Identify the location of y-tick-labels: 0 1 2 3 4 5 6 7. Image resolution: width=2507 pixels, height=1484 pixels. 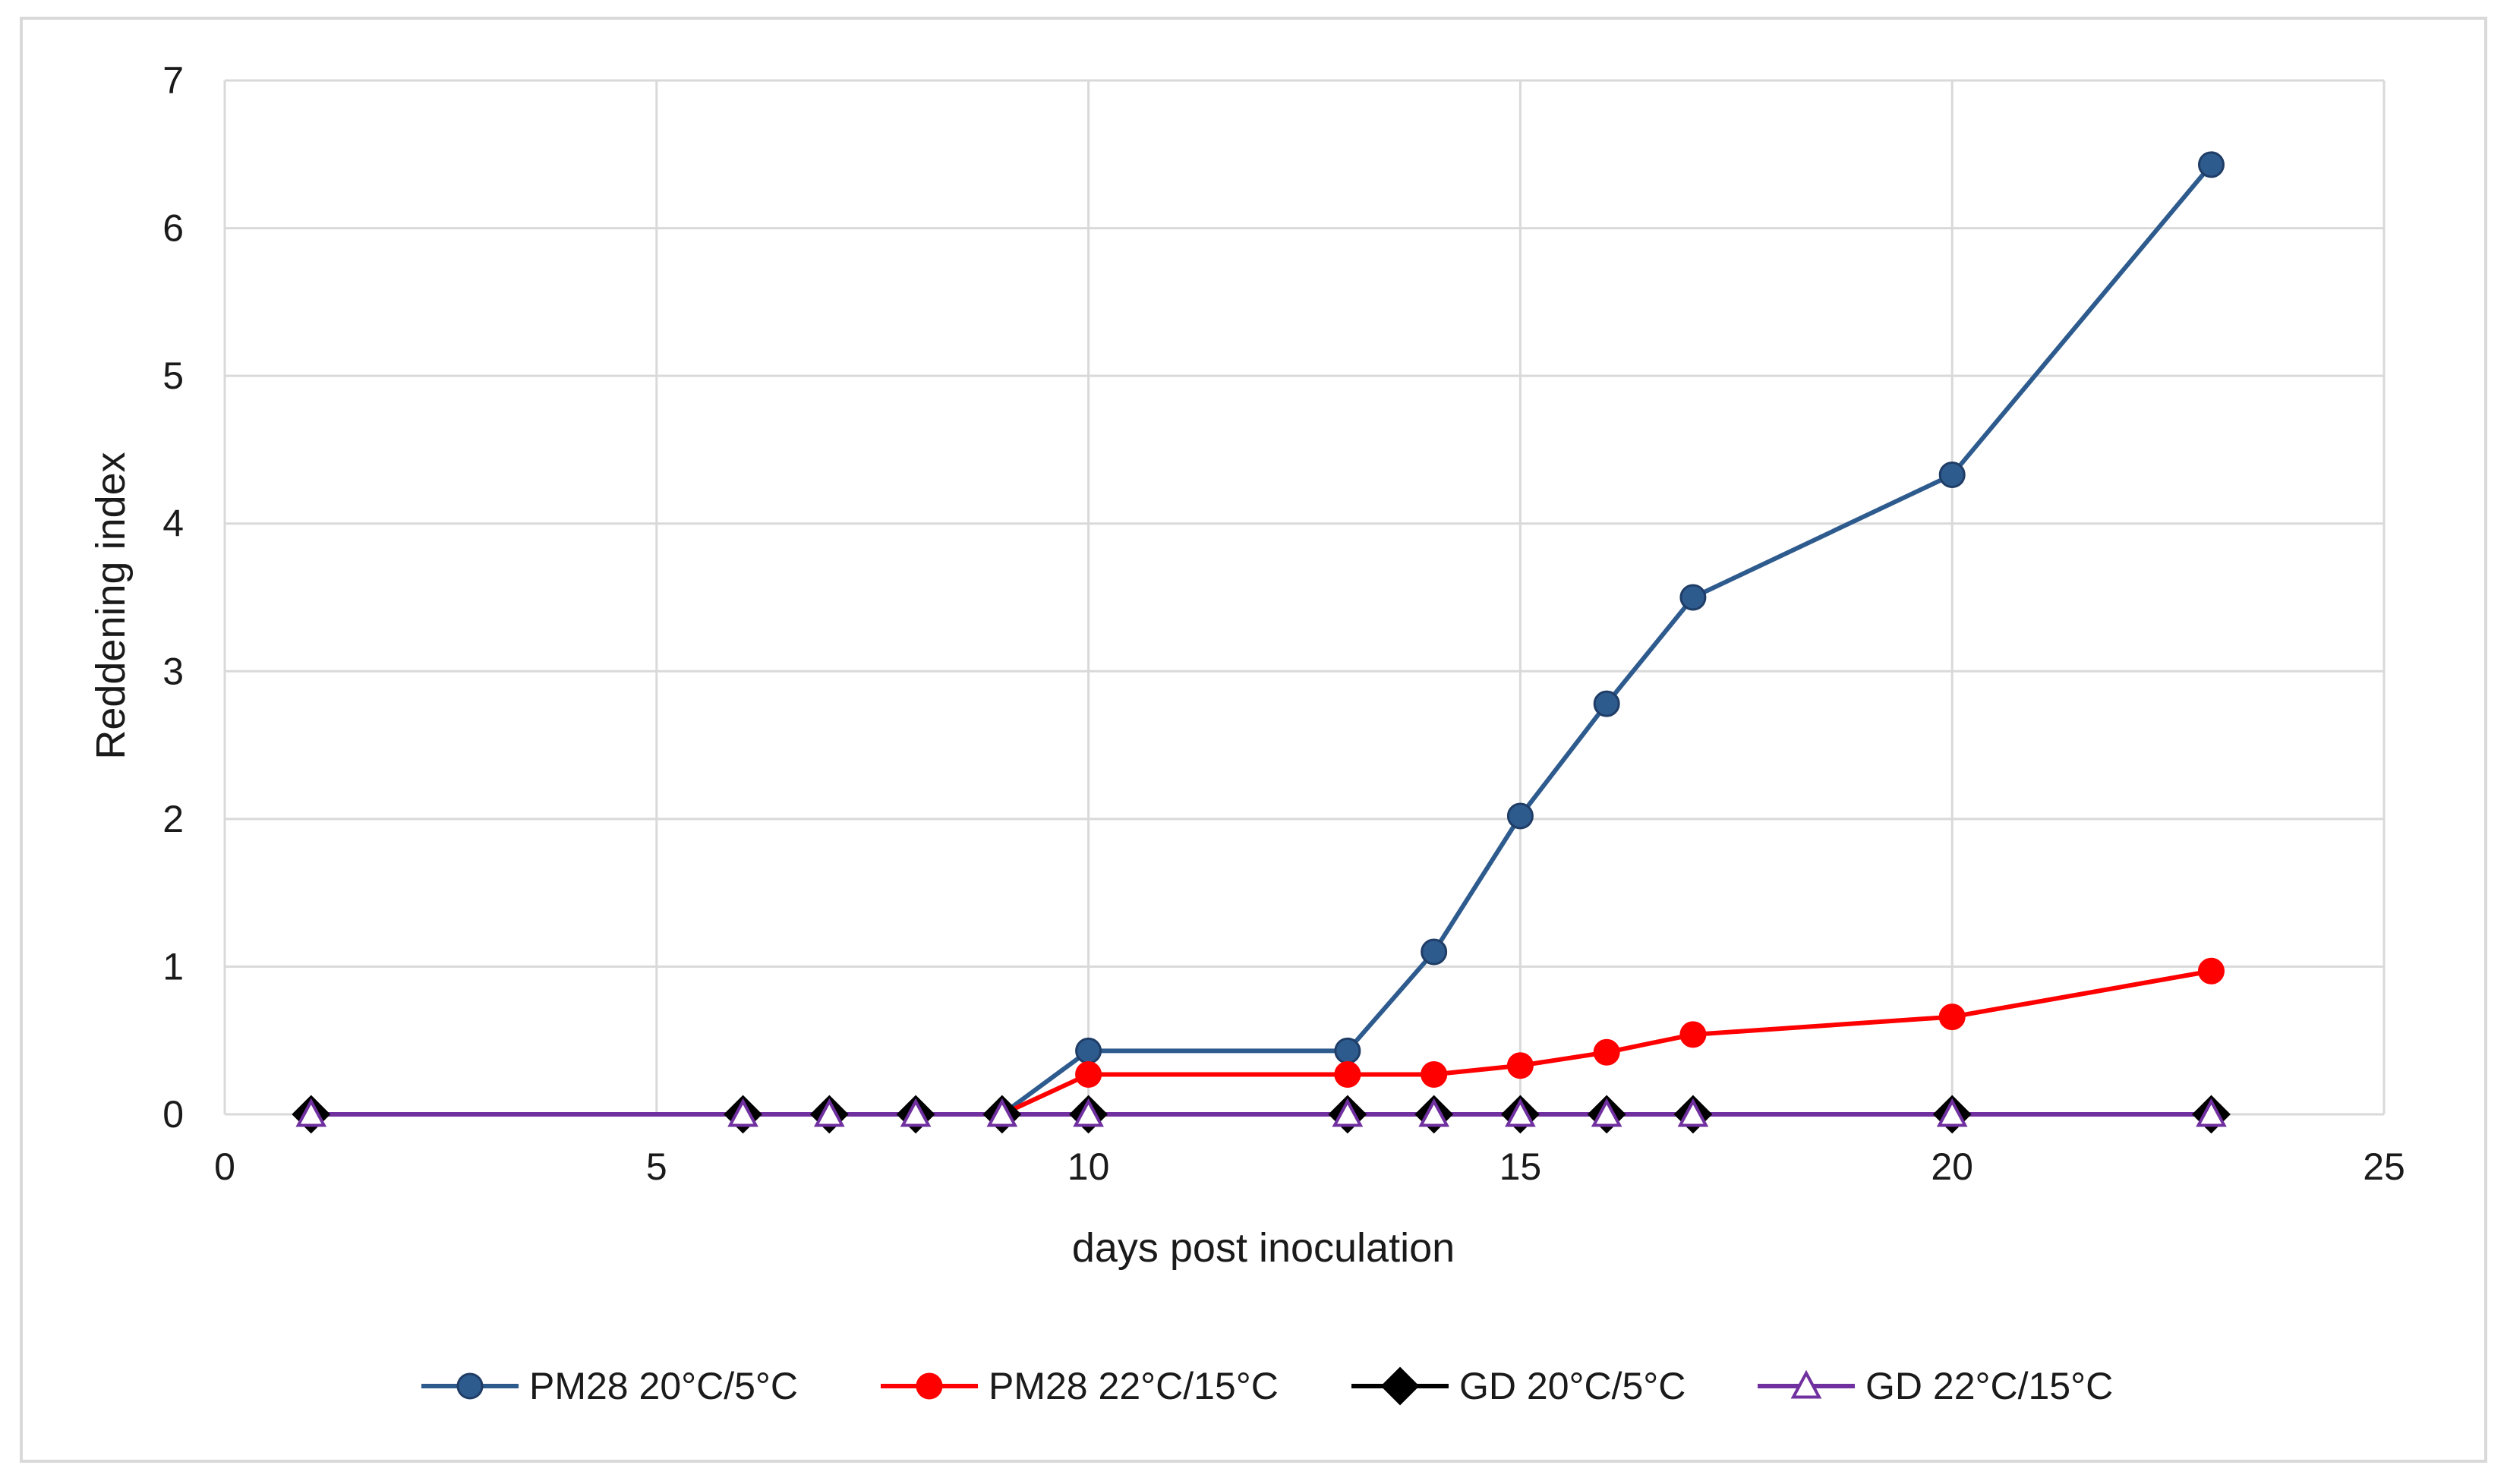
(173, 597).